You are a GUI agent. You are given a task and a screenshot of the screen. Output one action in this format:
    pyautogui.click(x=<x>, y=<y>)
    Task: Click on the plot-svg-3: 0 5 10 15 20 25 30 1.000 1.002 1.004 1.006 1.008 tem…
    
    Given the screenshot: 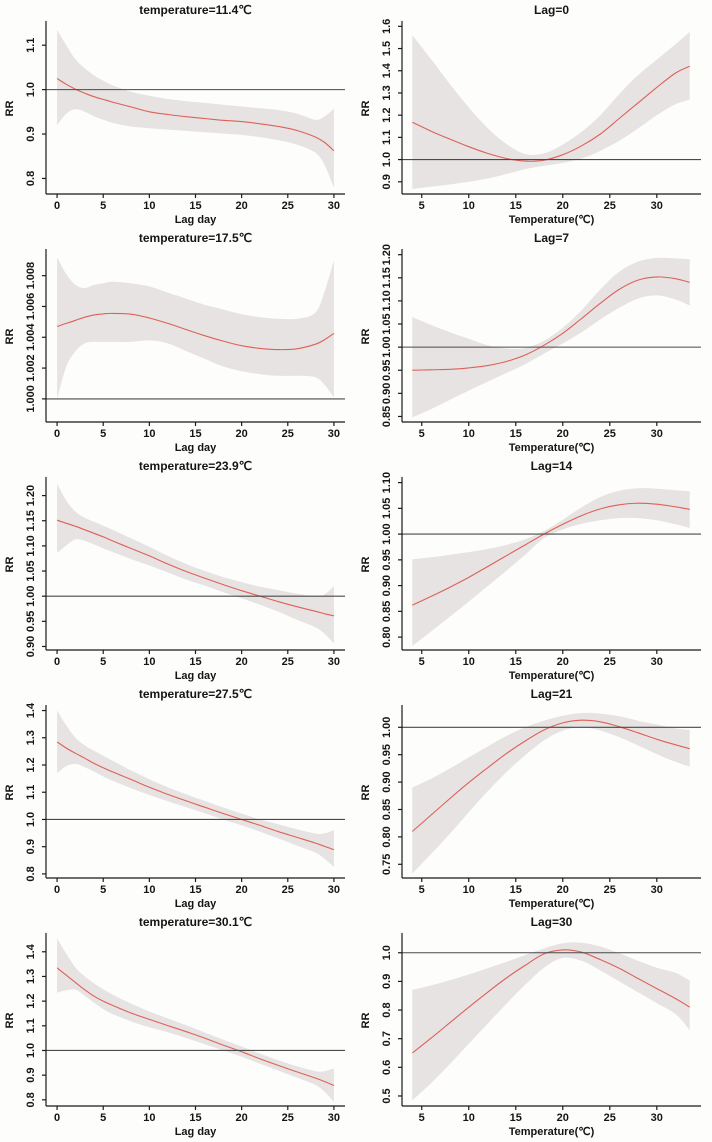 What is the action you would take?
    pyautogui.click(x=174, y=342)
    